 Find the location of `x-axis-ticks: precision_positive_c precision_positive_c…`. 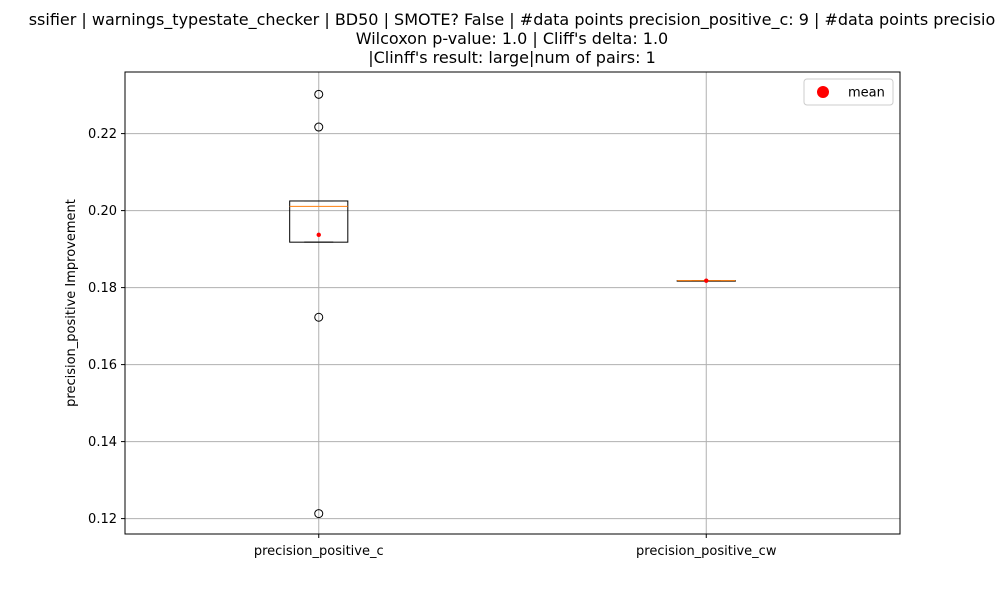

x-axis-ticks: precision_positive_c precision_positive_c… is located at coordinates (515, 546).